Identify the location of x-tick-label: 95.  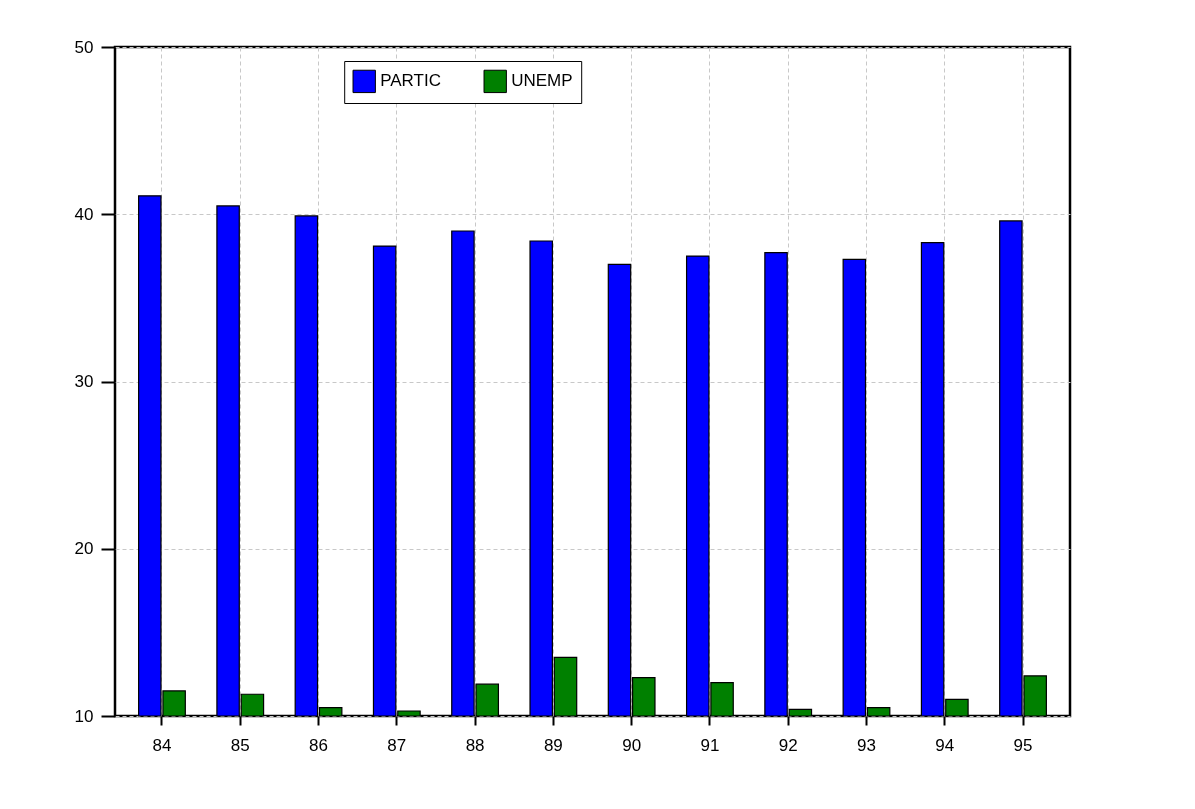
(1023, 745).